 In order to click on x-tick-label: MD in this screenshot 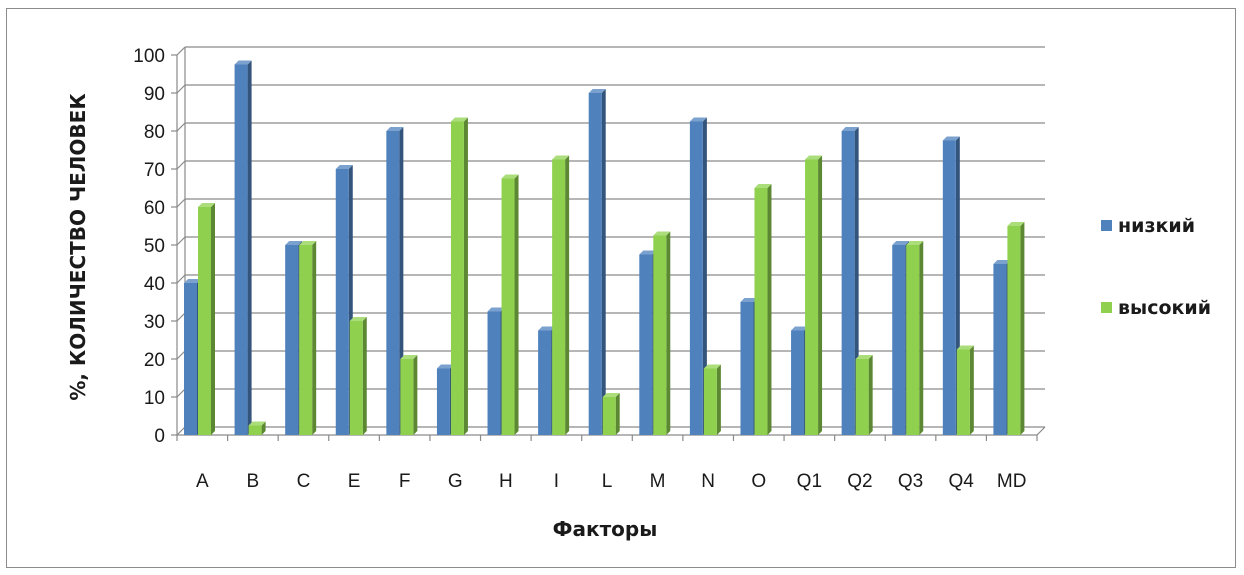, I will do `click(1012, 481)`.